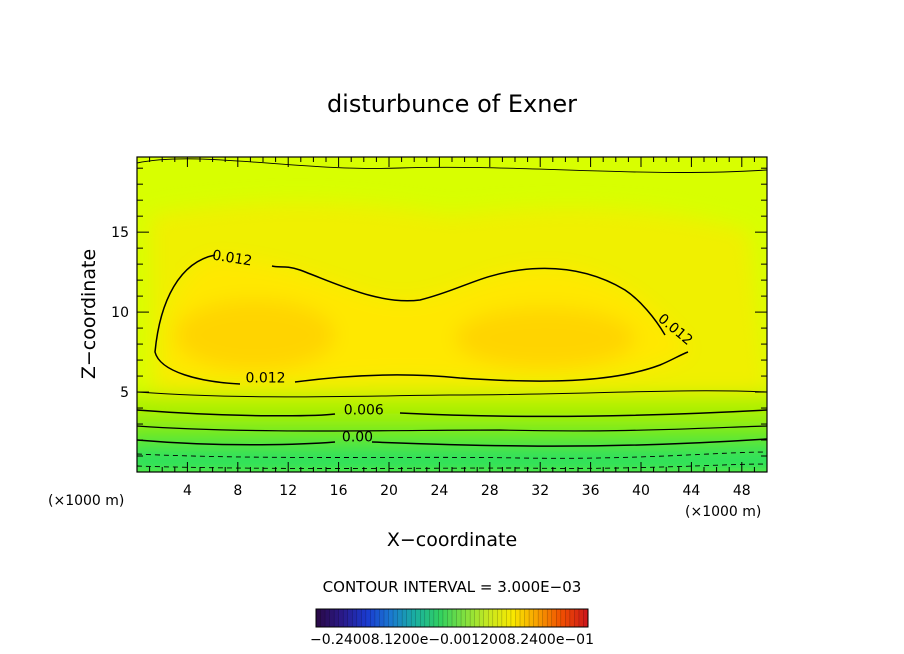 The width and height of the screenshot is (904, 654). I want to click on x-axis-unit-right: (×1000 m), so click(723, 512).